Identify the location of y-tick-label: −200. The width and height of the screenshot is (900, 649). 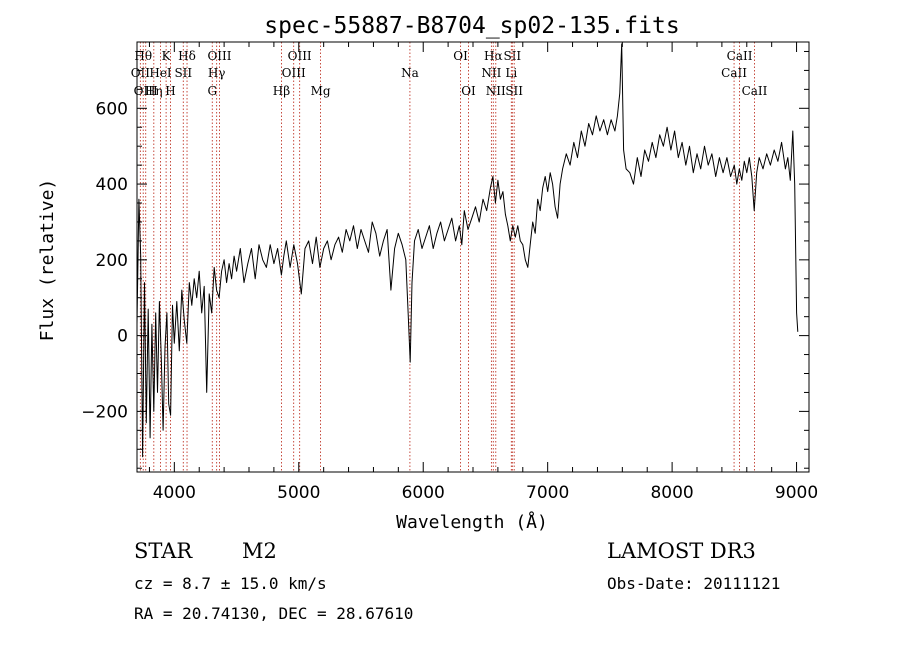
(104, 412).